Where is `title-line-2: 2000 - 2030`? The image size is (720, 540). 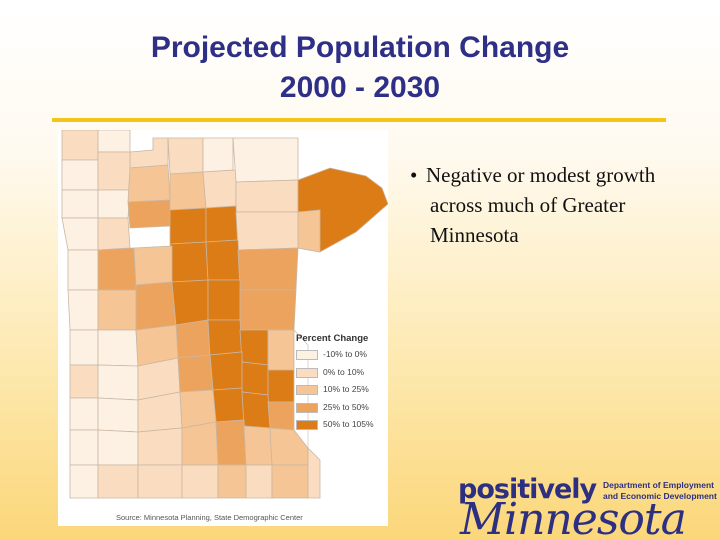
title-line-2: 2000 - 2030 is located at coordinates (360, 87).